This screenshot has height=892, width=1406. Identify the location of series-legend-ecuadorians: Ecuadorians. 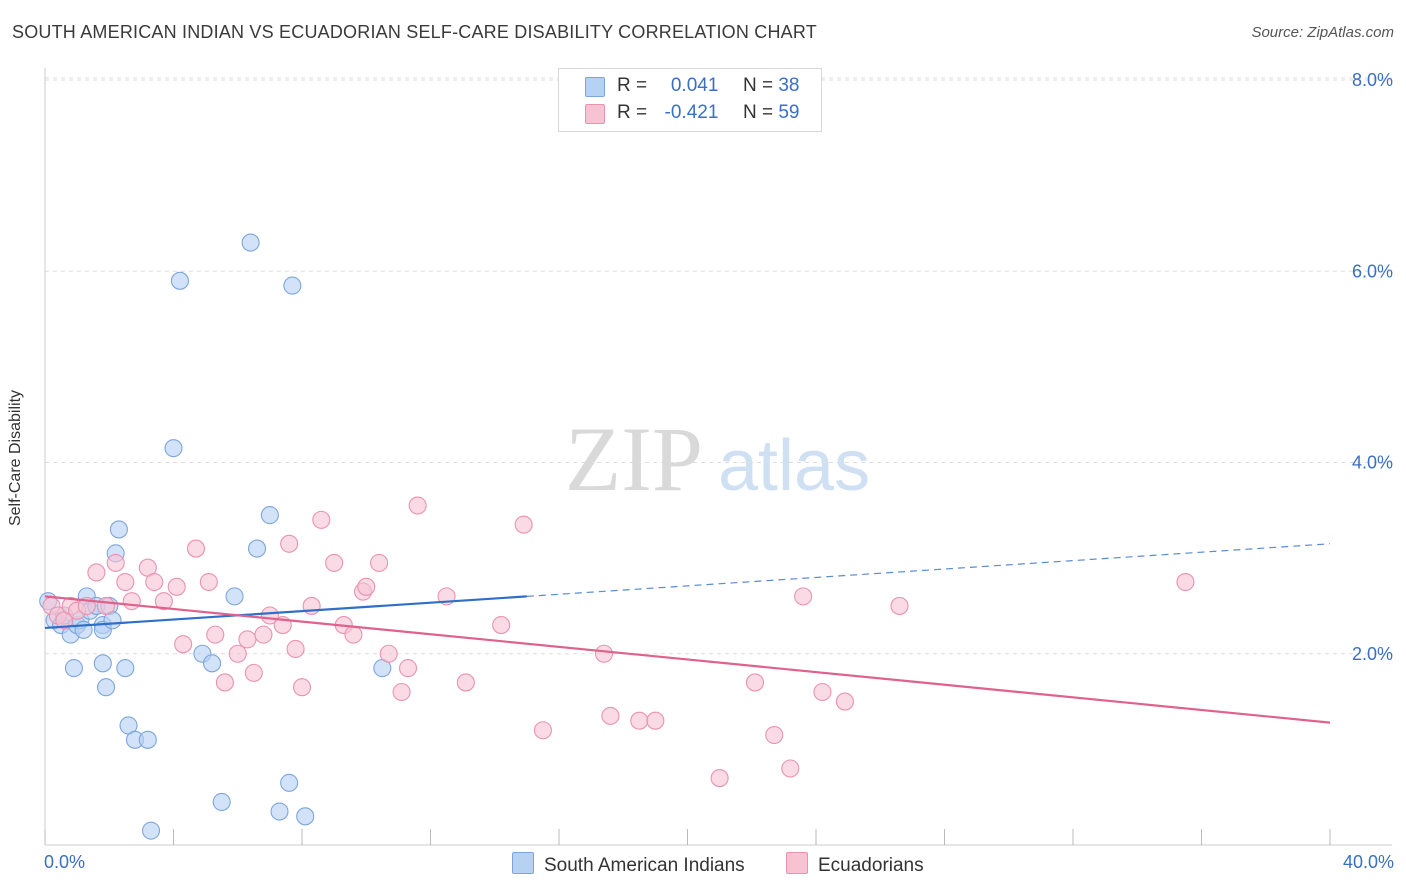
(855, 864).